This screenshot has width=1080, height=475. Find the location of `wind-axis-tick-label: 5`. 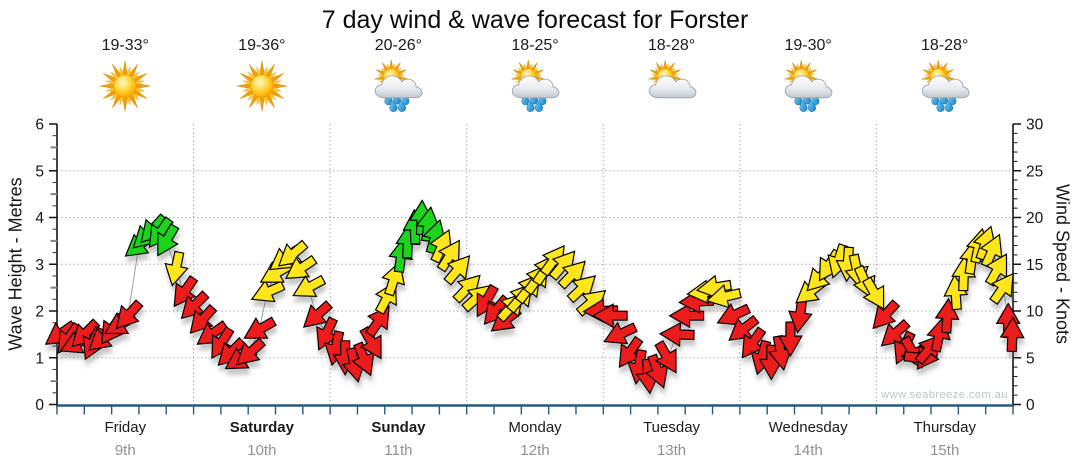

wind-axis-tick-label: 5 is located at coordinates (1030, 358).